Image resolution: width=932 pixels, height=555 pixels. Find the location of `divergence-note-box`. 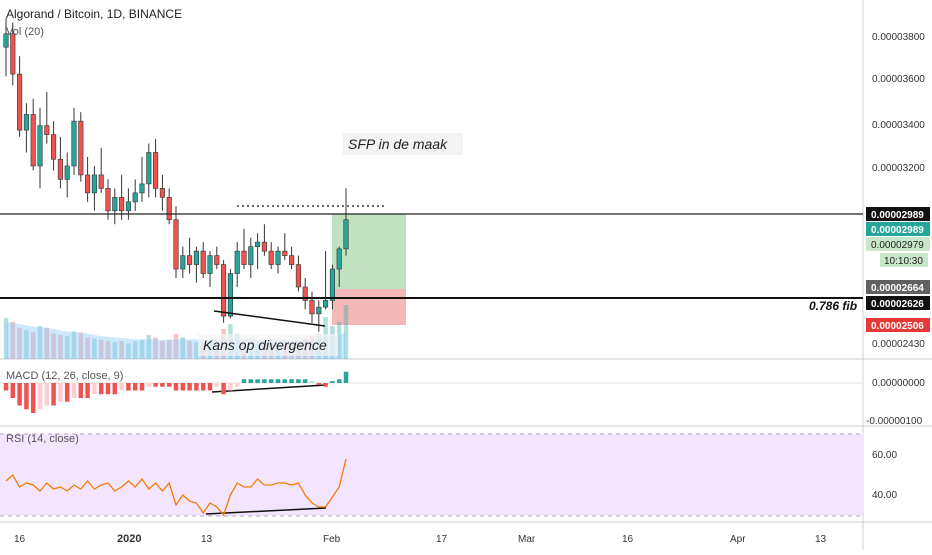

divergence-note-box is located at coordinates (268, 345).